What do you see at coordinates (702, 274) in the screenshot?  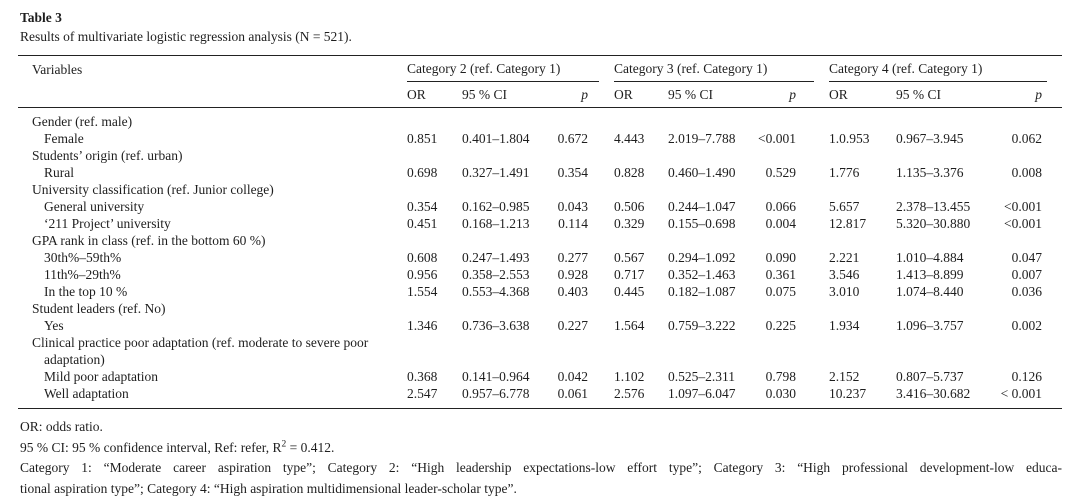 I see `cell-ci: 0.352–1.463` at bounding box center [702, 274].